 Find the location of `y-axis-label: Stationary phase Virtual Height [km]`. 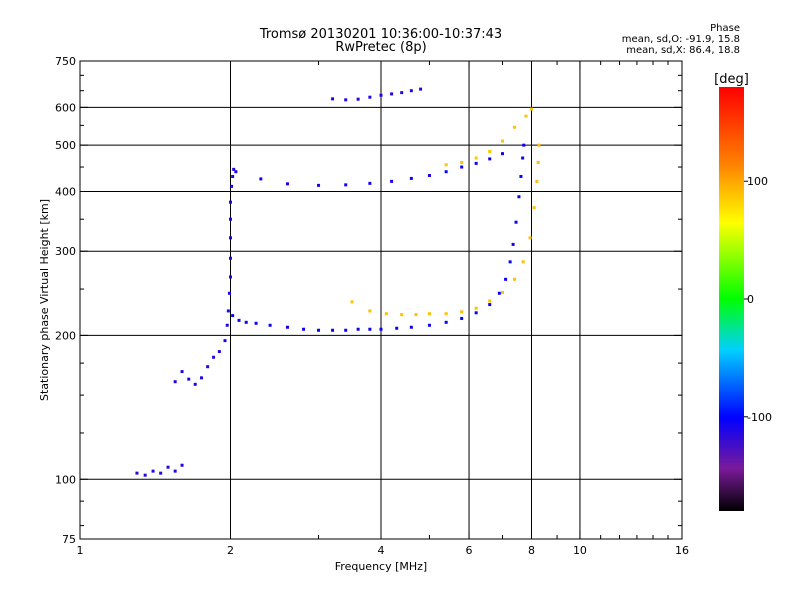

y-axis-label: Stationary phase Virtual Height [km] is located at coordinates (44, 300).